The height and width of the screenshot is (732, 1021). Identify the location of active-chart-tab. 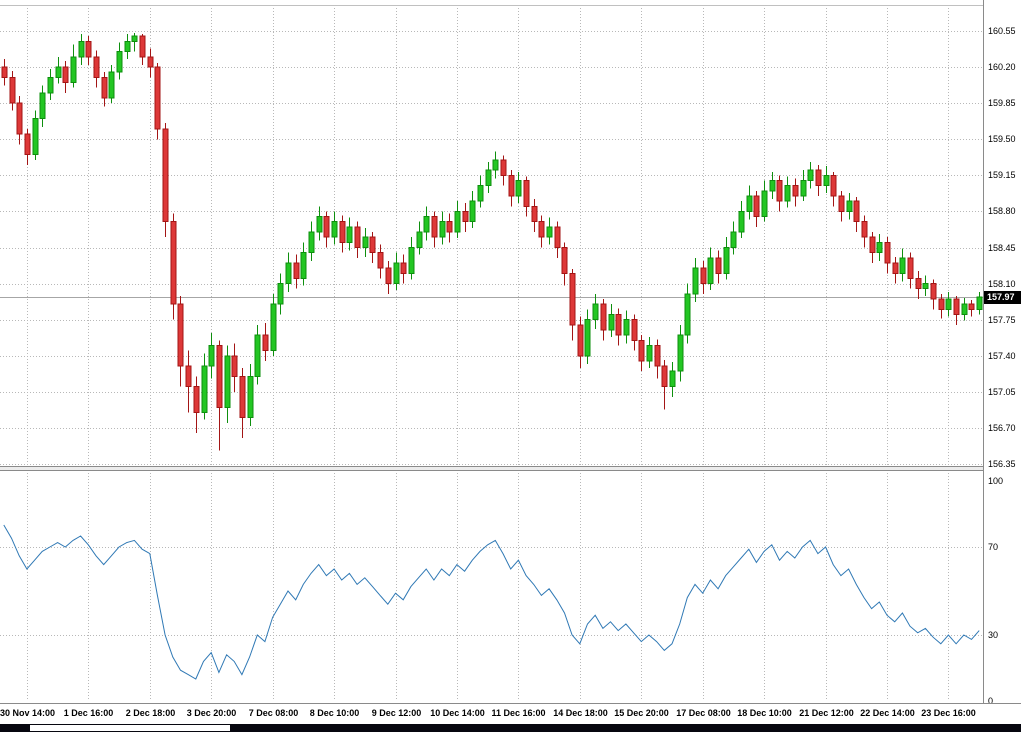
(130, 728).